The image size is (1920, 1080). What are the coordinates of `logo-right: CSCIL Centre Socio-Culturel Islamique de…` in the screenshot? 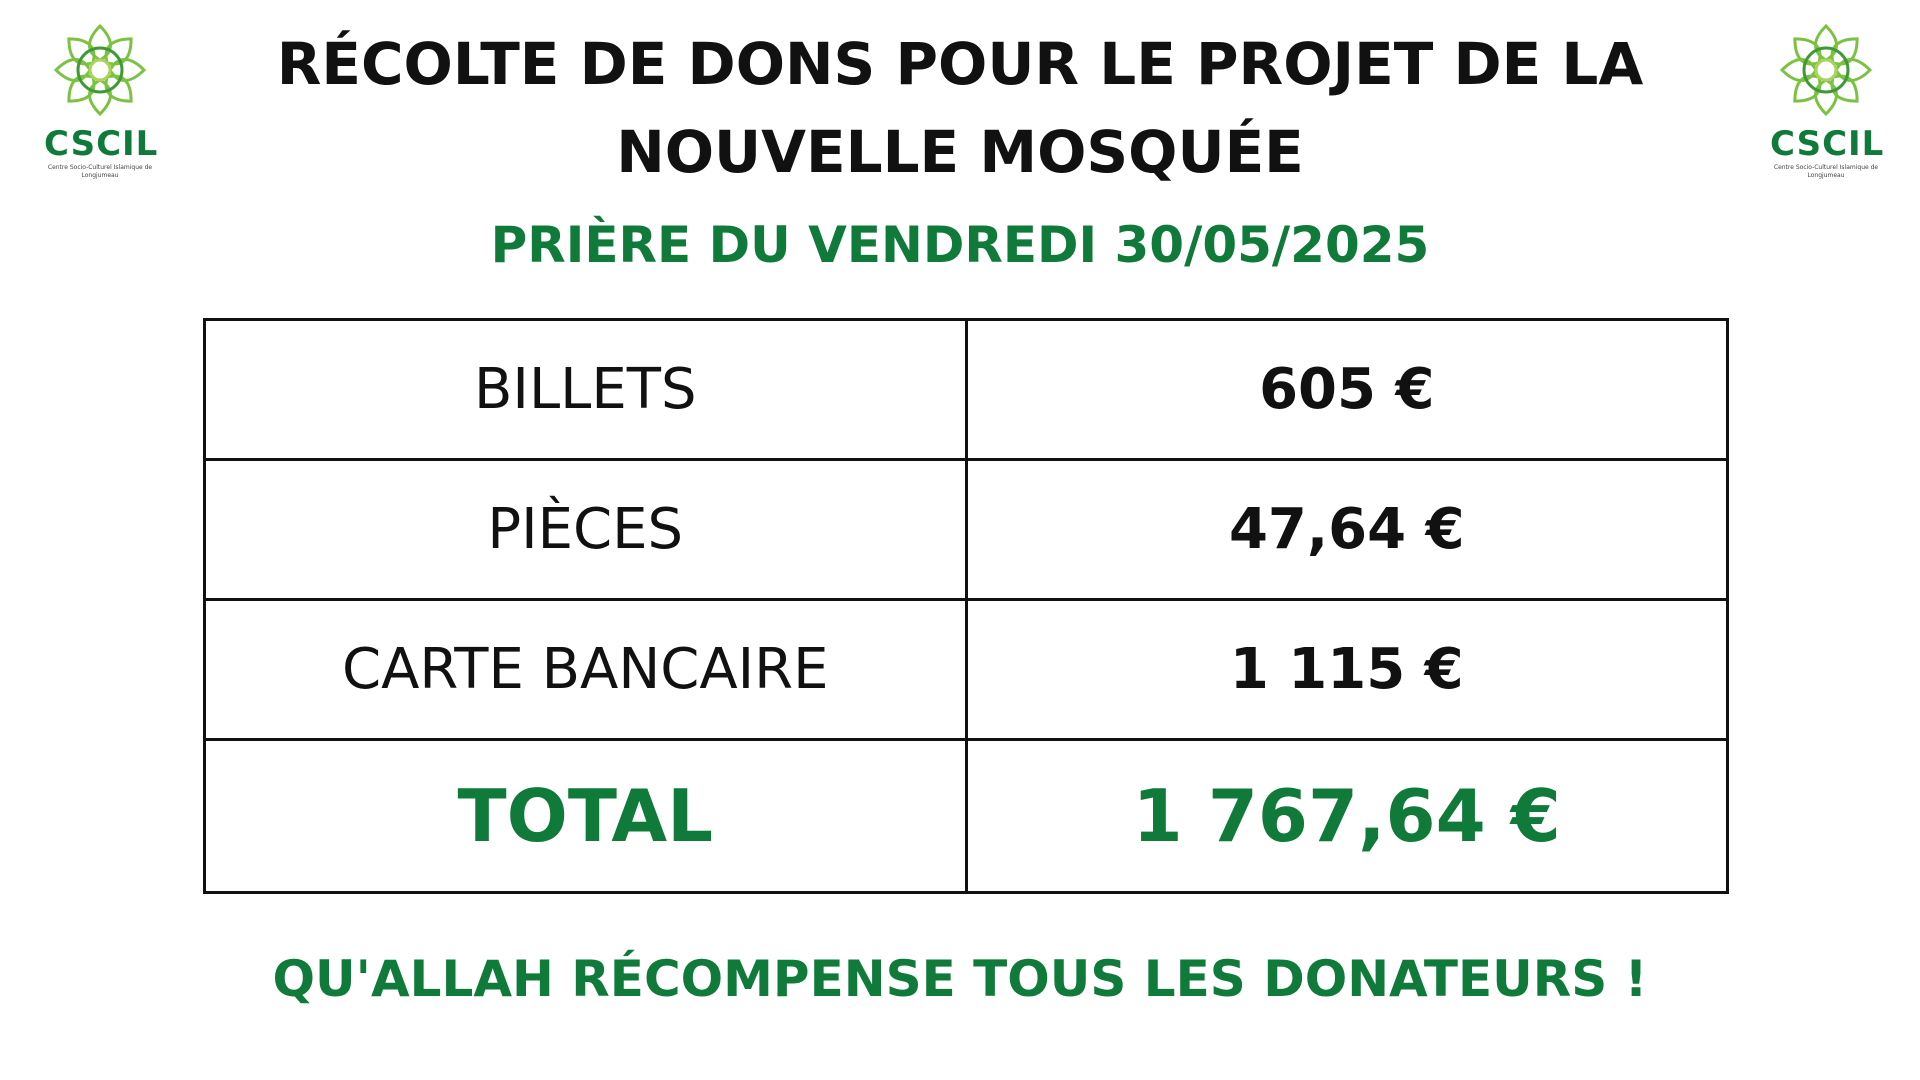 It's located at (1827, 103).